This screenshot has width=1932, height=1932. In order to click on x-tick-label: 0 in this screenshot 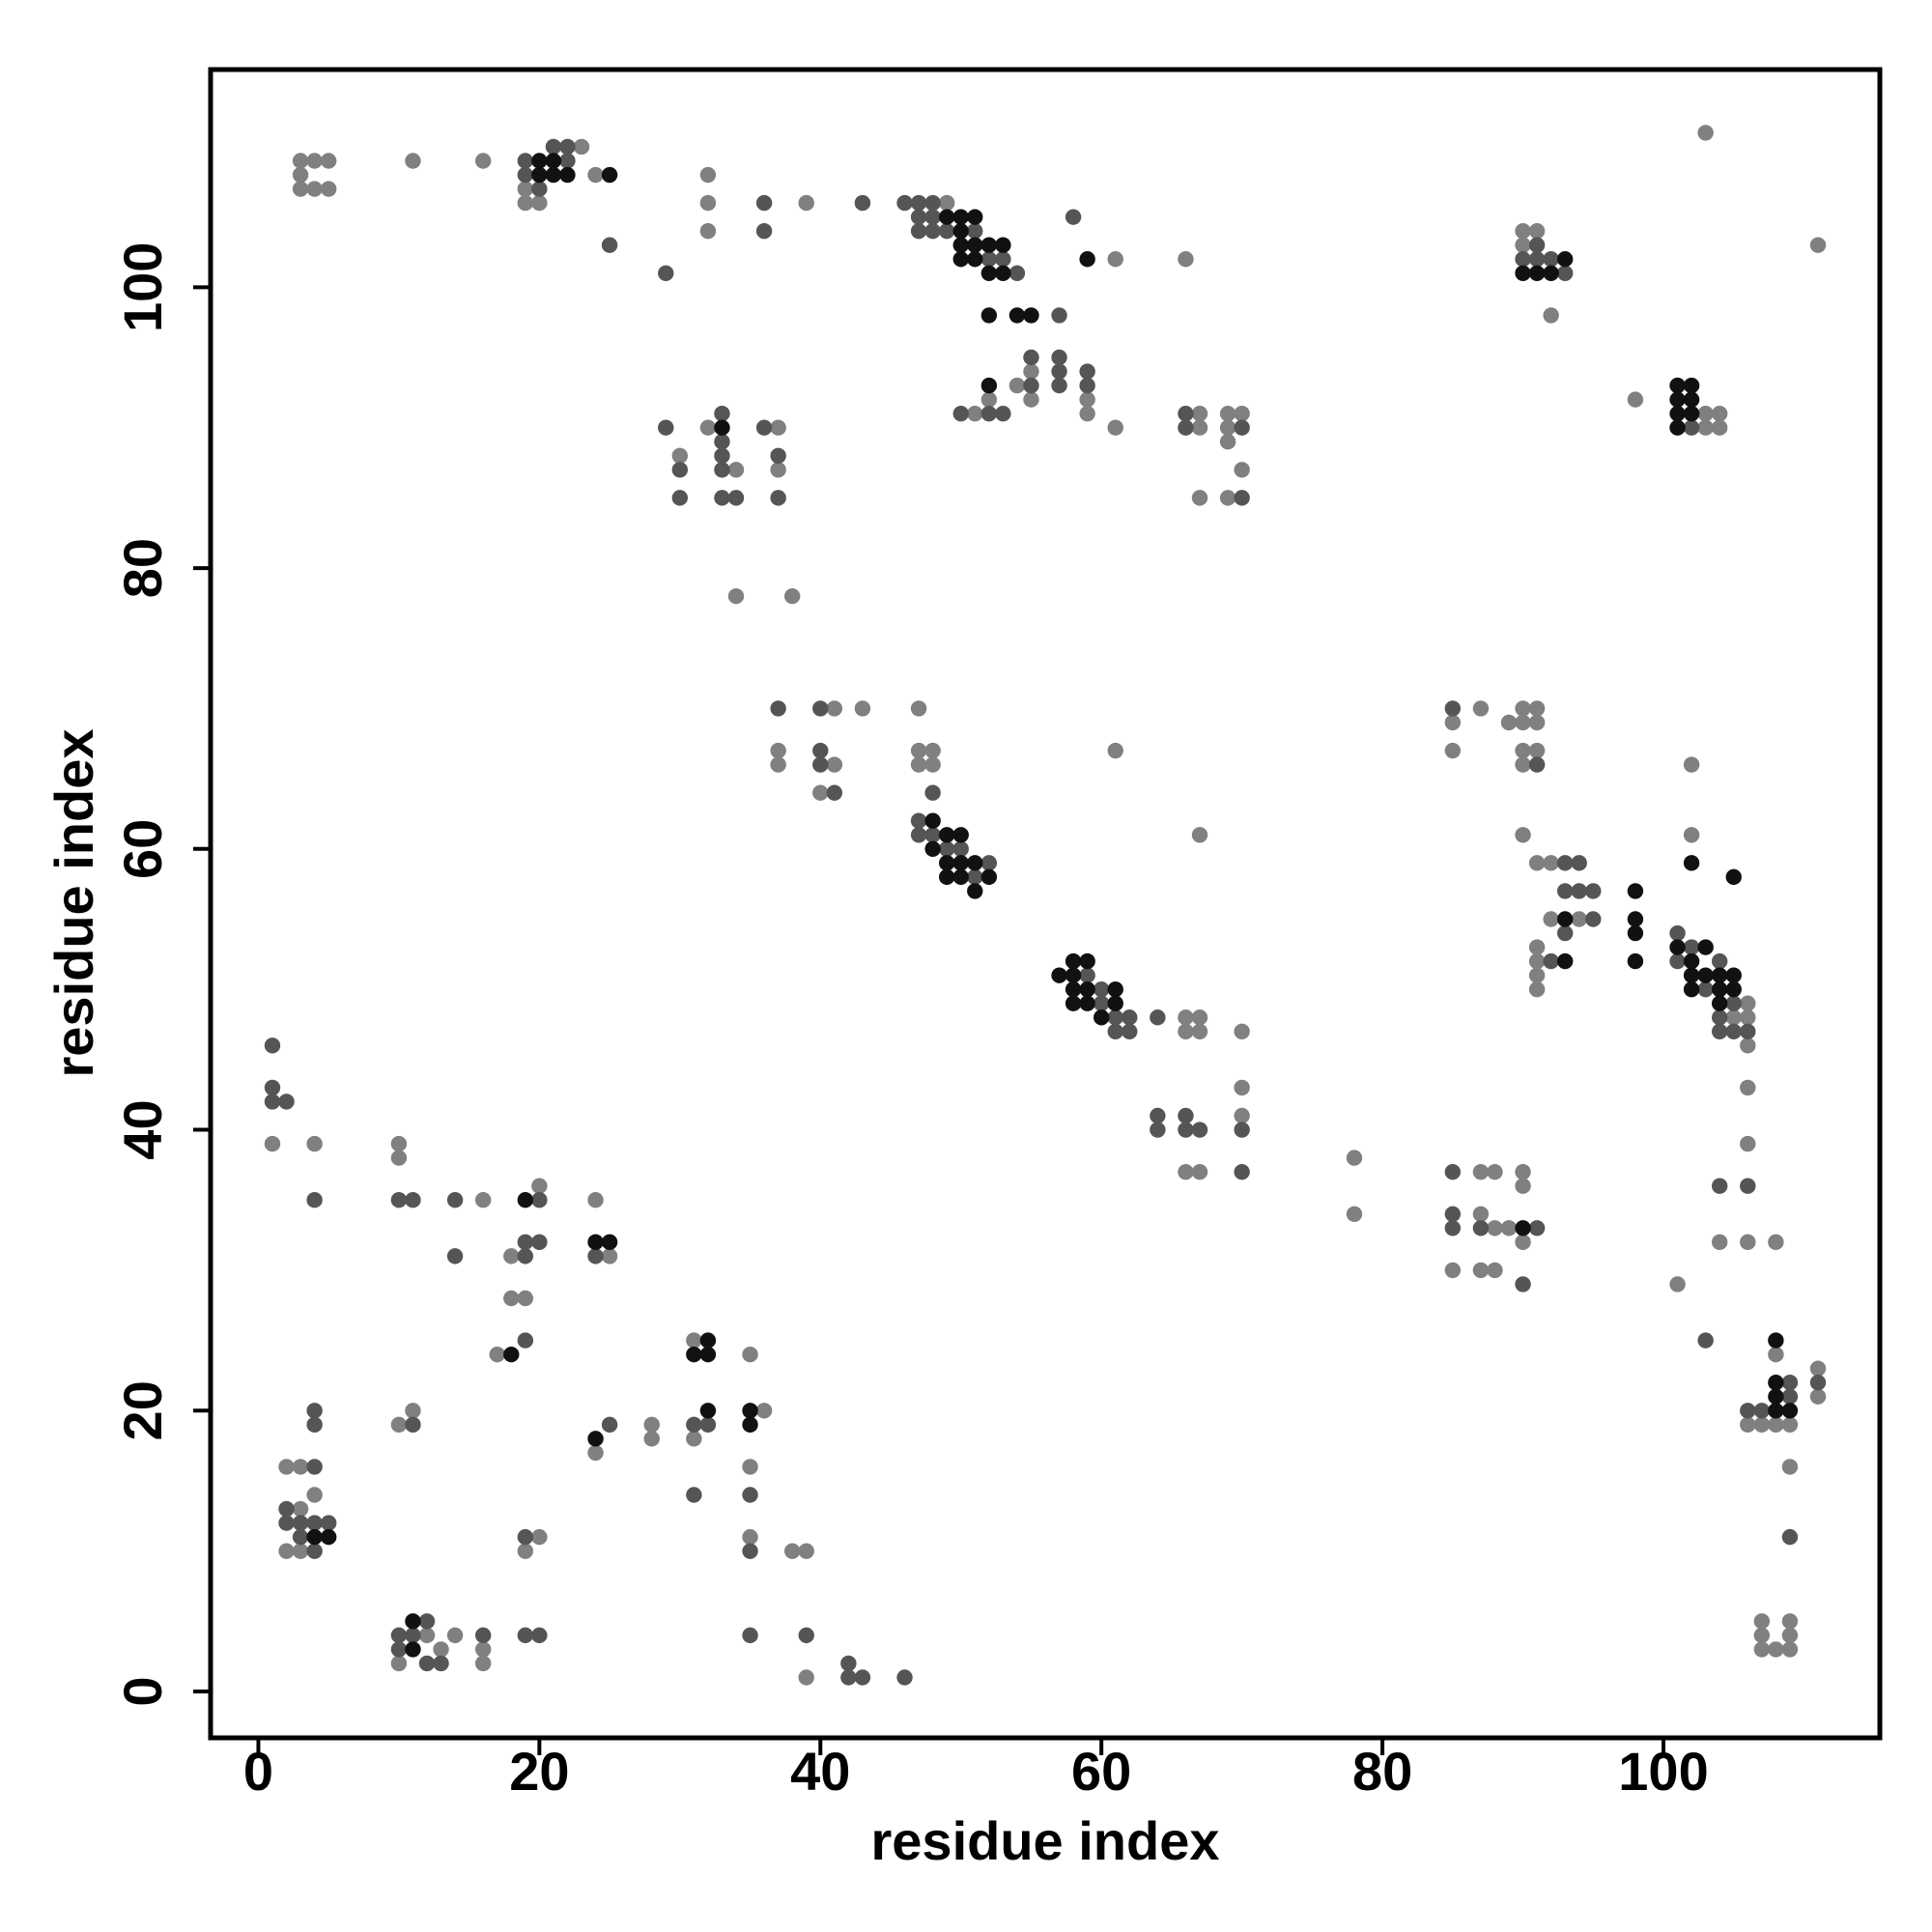, I will do `click(258, 1771)`.